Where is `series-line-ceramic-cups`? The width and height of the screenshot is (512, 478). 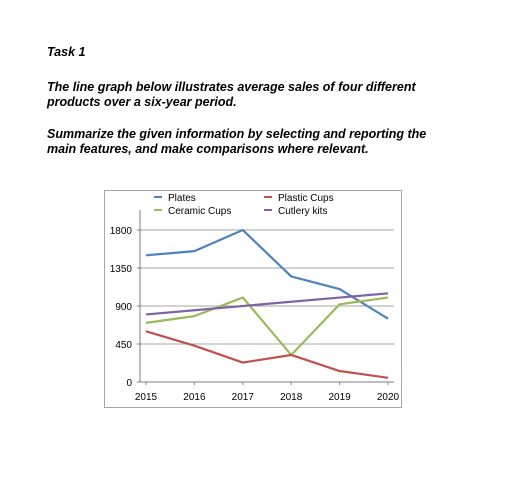 series-line-ceramic-cups is located at coordinates (267, 326).